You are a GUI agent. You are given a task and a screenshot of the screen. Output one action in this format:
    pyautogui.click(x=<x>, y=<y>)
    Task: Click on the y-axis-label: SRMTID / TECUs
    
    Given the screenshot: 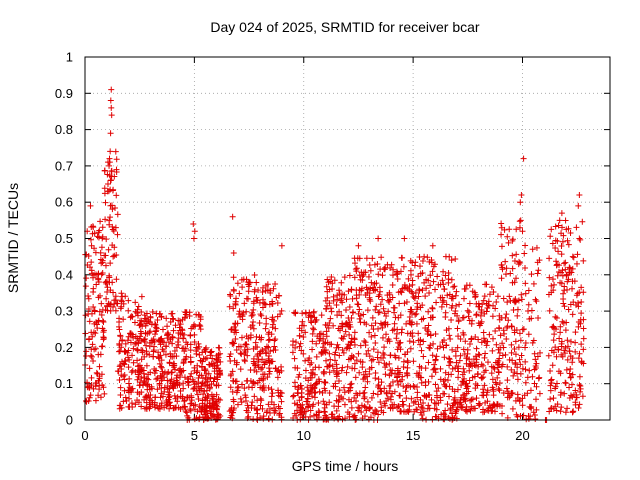 What is the action you would take?
    pyautogui.click(x=13, y=238)
    